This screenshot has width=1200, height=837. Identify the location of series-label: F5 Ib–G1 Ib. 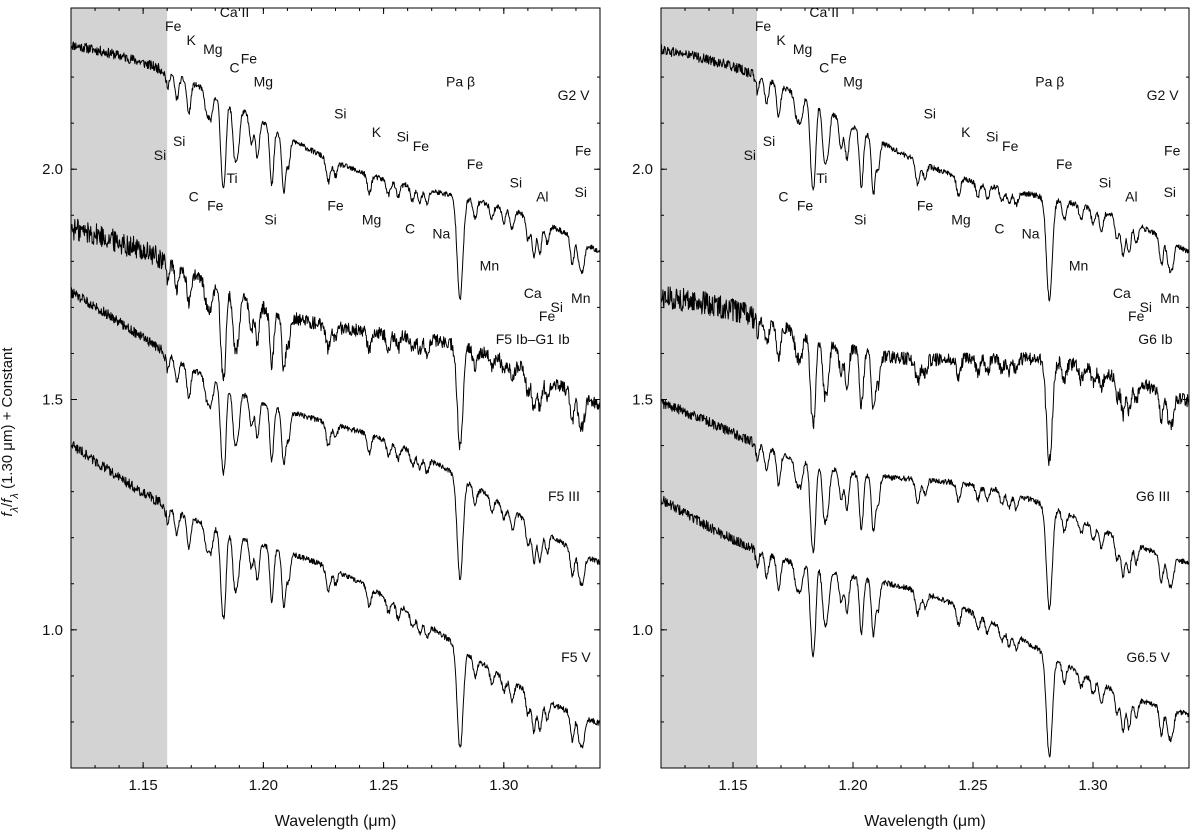
(533, 339).